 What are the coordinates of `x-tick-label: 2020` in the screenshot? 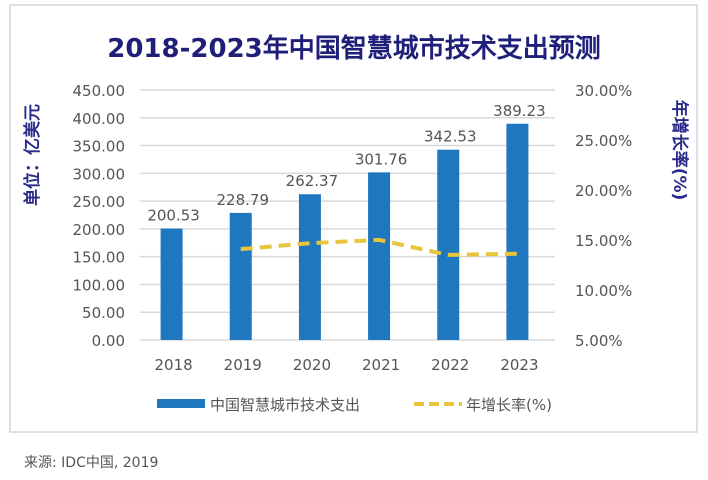 It's located at (312, 365).